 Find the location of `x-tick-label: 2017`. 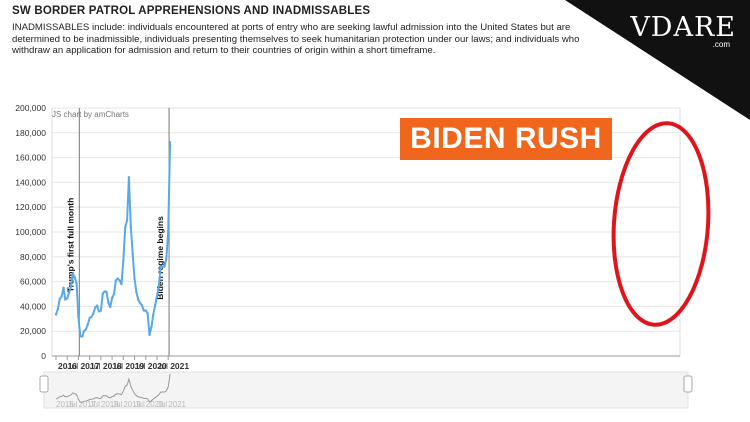

x-tick-label: 2017 is located at coordinates (89, 366).